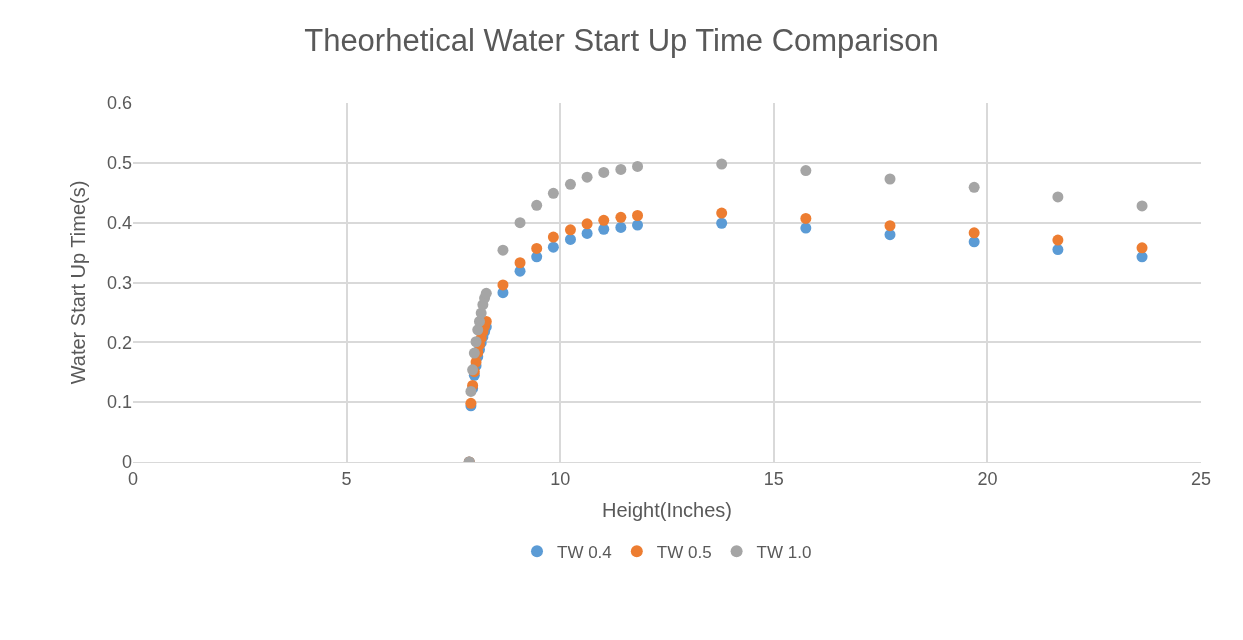 The height and width of the screenshot is (640, 1243). I want to click on y-tick-label: 0.2, so click(119, 342).